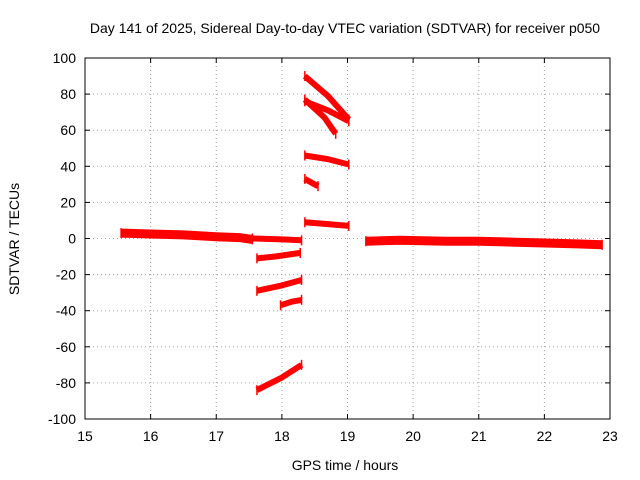 The image size is (640, 480). Describe the element at coordinates (413, 436) in the screenshot. I see `x-tick-label: 20` at that location.